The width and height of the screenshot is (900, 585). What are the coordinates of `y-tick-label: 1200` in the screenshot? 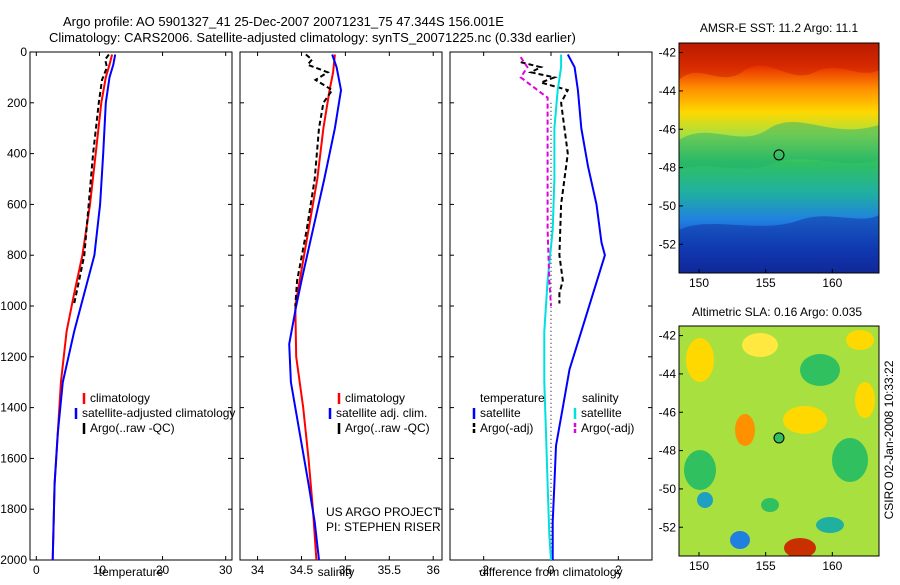 It's located at (13, 357).